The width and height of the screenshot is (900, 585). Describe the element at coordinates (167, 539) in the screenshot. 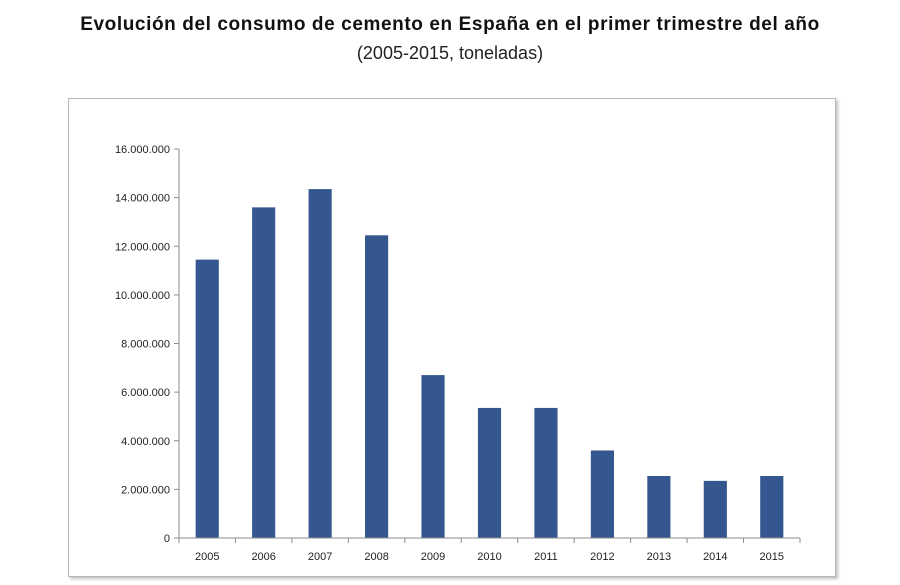

I see `y-tick-label: 0` at that location.